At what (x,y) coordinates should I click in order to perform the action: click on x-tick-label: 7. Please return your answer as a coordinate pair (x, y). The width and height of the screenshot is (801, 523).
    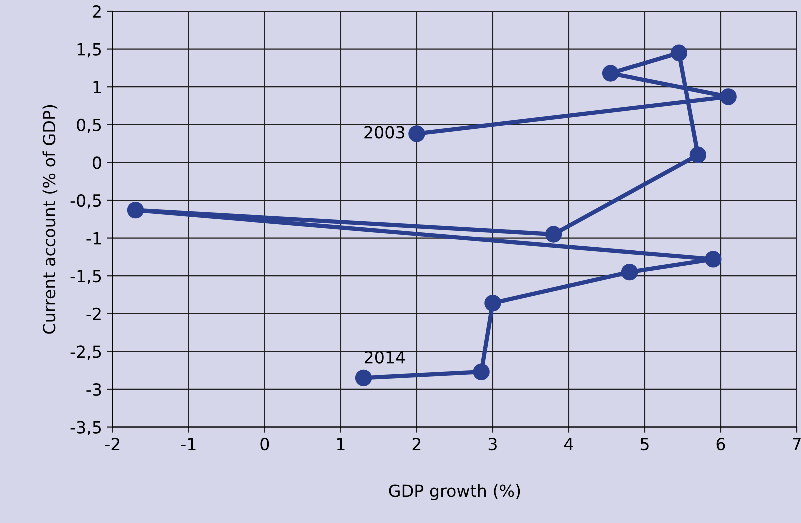
    Looking at the image, I should click on (797, 444).